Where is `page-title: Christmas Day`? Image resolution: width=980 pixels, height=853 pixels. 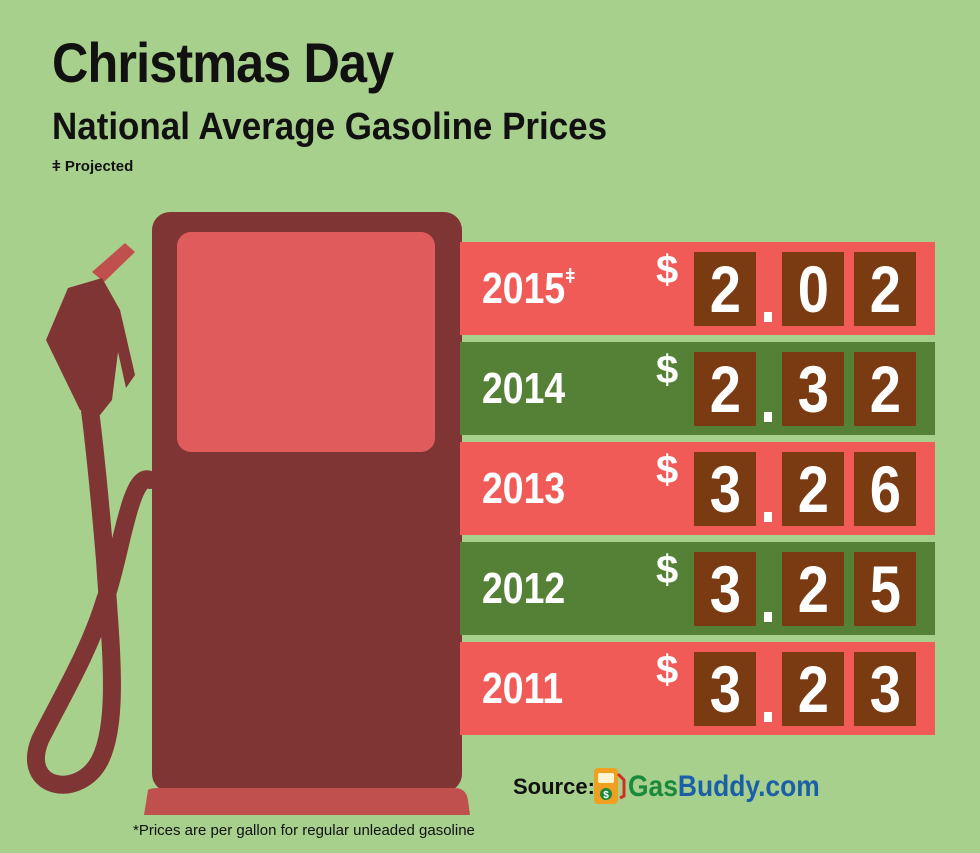
page-title: Christmas Day is located at coordinates (223, 62).